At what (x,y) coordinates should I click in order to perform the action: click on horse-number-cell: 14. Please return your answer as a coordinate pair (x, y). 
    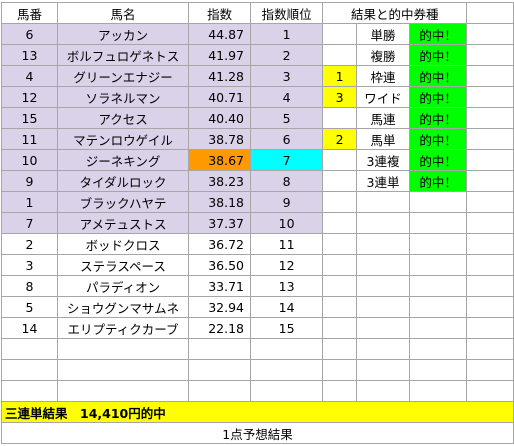
    Looking at the image, I should click on (29, 328).